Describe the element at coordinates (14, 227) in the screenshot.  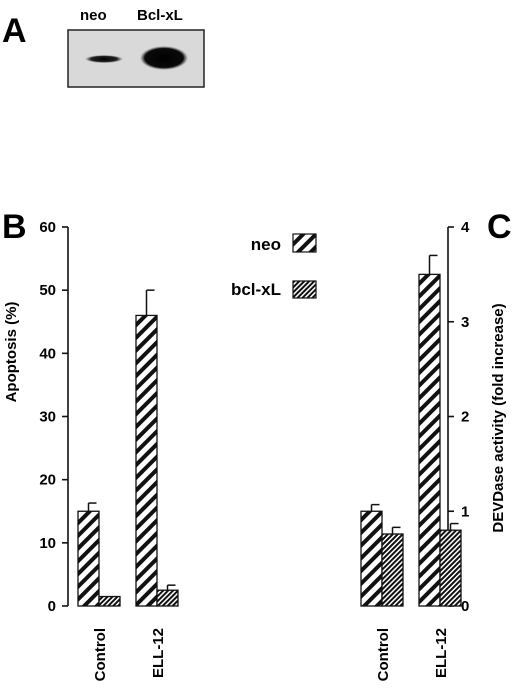
I see `panel-b-letter: B` at that location.